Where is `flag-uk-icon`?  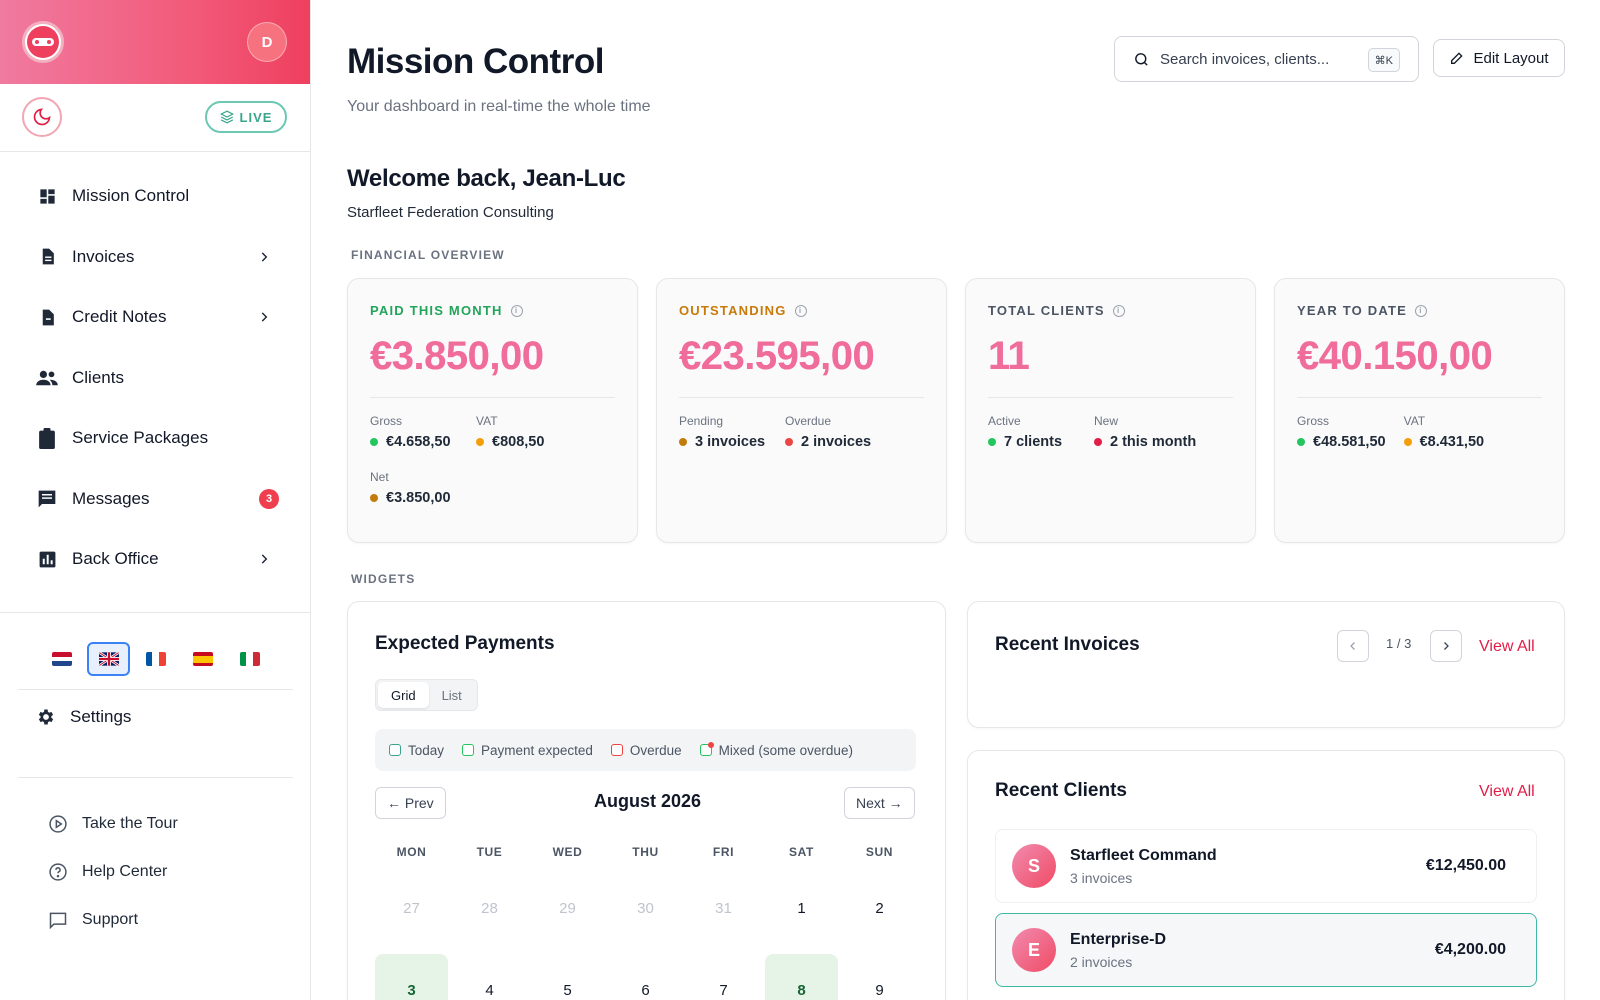
flag-uk-icon is located at coordinates (108, 659).